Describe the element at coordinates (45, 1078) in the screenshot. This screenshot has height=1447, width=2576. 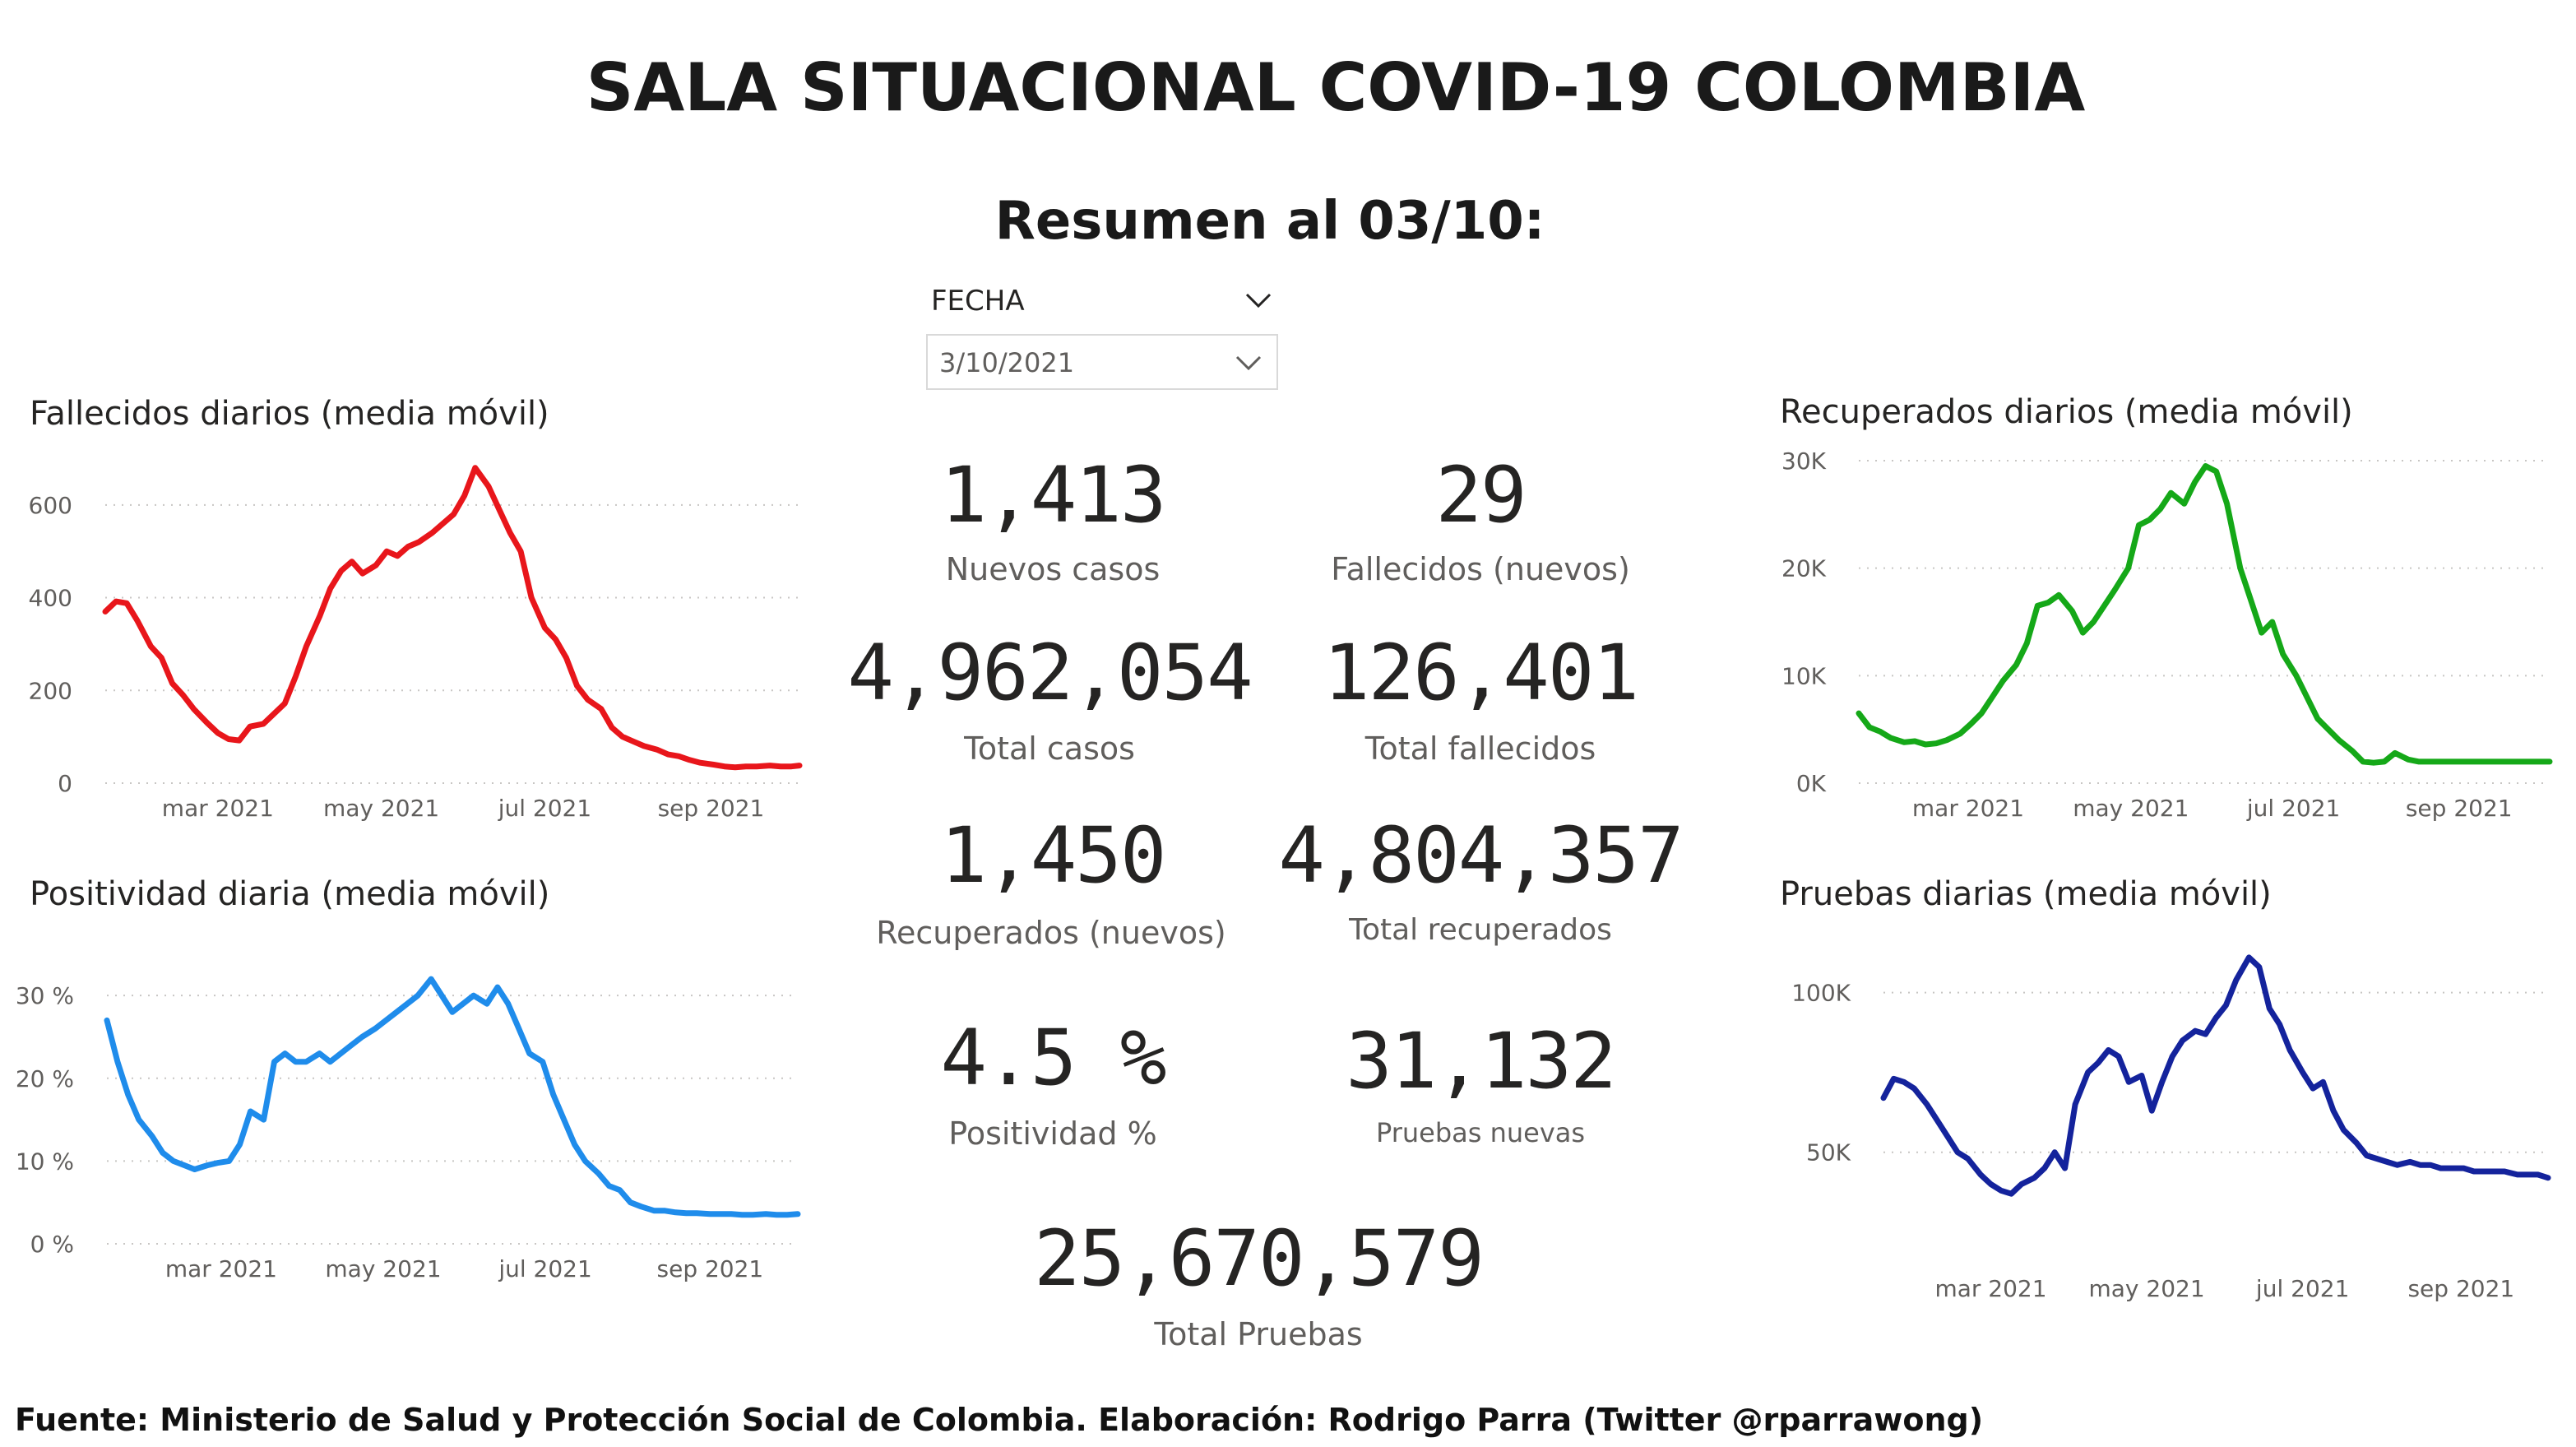
I see `y-tick-label: 20 %` at that location.